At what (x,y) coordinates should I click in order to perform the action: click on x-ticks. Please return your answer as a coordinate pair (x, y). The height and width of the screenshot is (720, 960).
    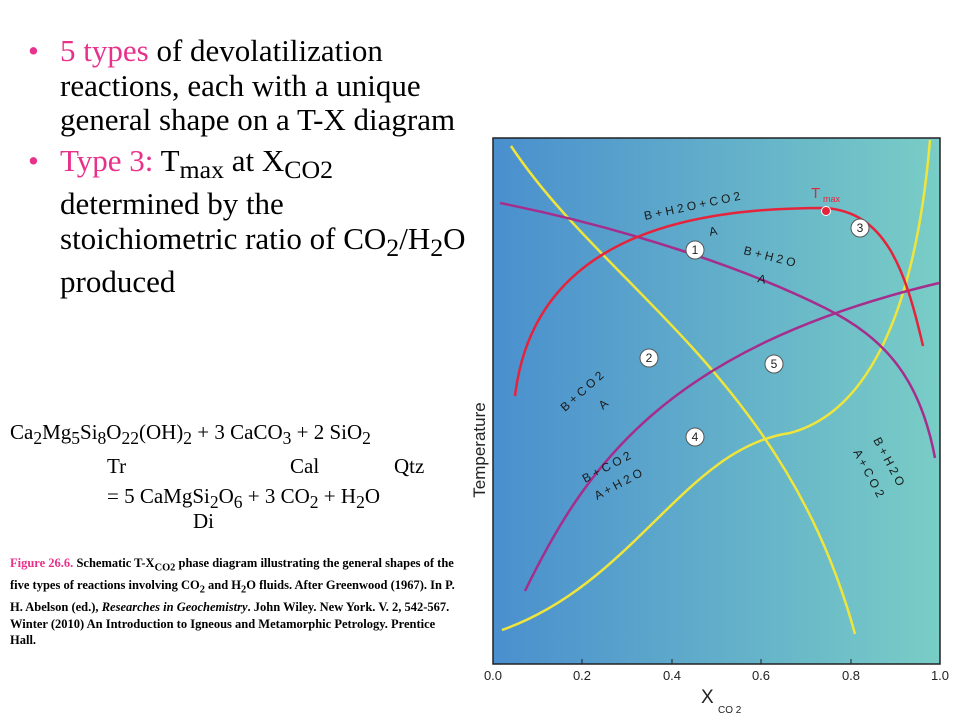
    Looking at the image, I should click on (716, 661).